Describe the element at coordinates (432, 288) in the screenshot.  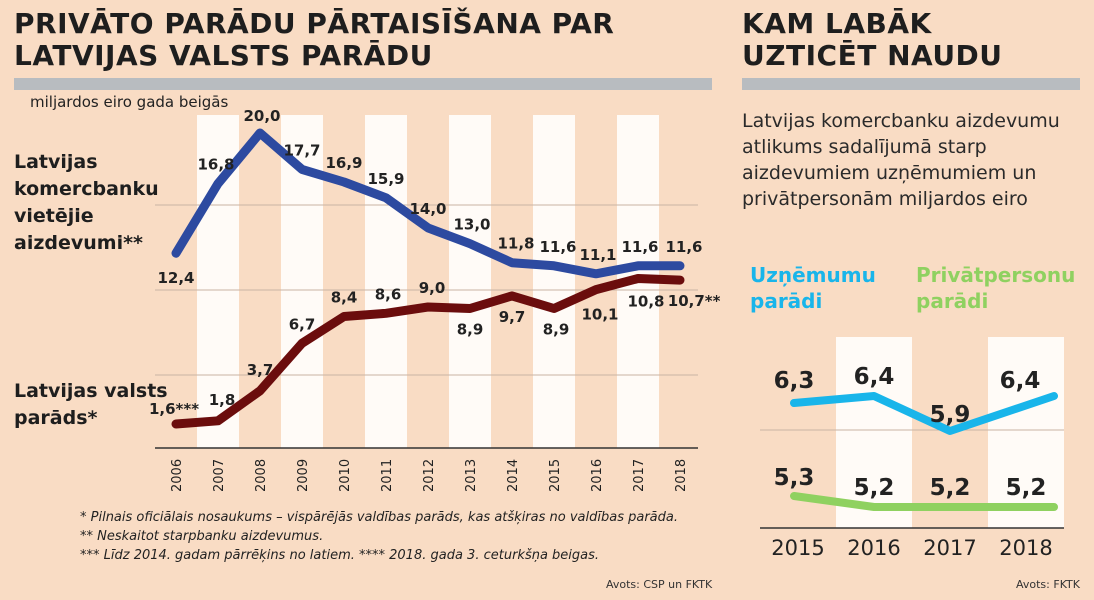
I see `data-label-state: 9,0` at that location.